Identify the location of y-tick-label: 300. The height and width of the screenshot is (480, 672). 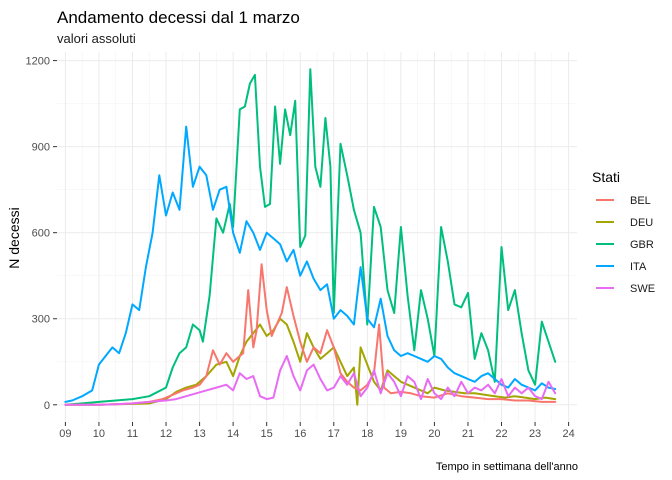
(41, 320).